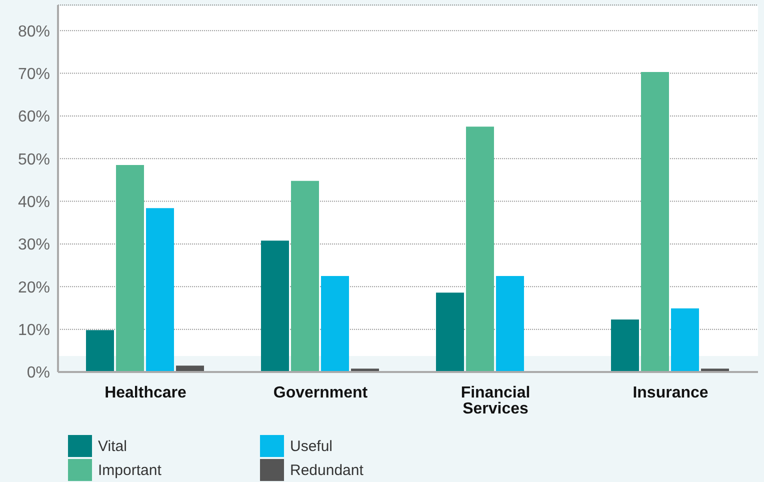 The width and height of the screenshot is (764, 482). I want to click on y-tick-label: 20%, so click(34, 287).